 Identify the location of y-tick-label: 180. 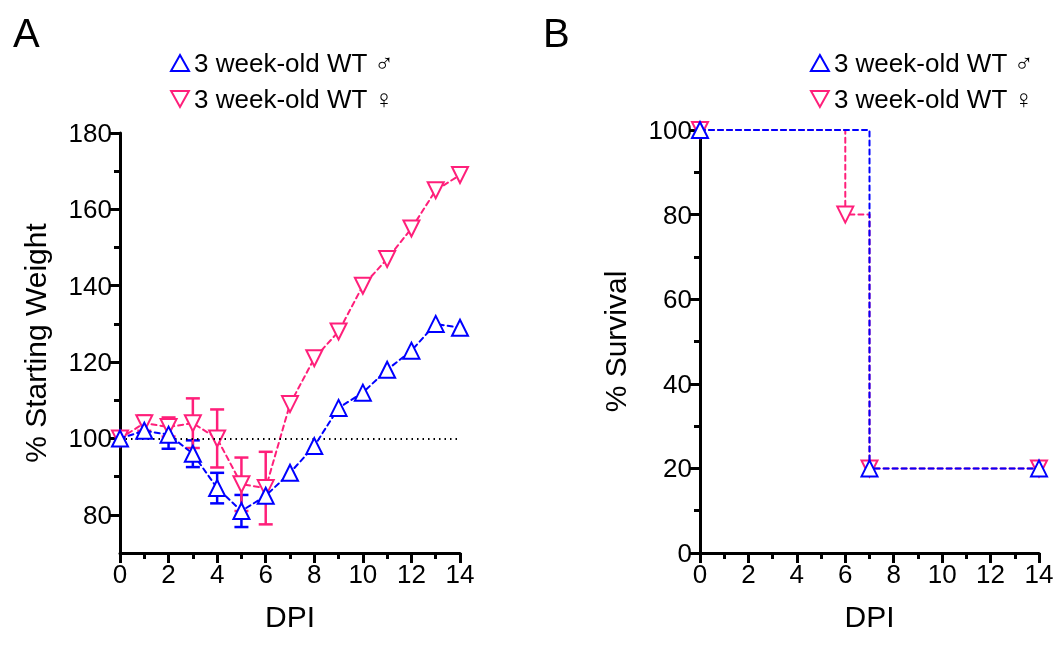
(90, 133).